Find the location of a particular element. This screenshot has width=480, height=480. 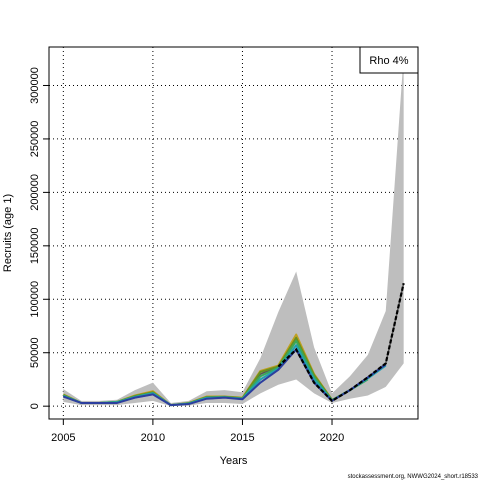

x-tick-label: 2020 is located at coordinates (332, 438).